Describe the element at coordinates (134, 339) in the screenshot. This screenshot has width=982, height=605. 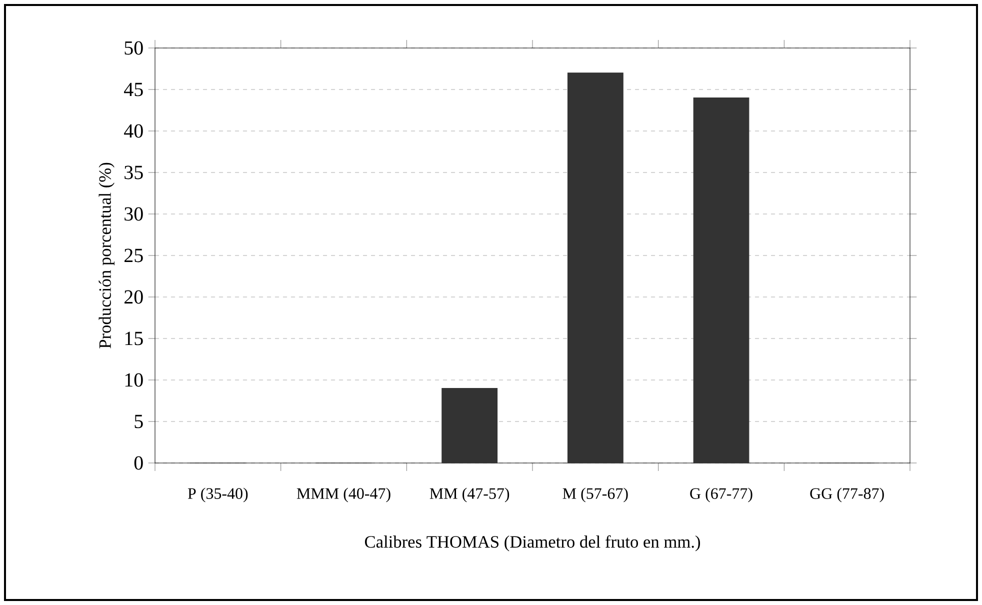
I see `y-tick-label: 15` at that location.